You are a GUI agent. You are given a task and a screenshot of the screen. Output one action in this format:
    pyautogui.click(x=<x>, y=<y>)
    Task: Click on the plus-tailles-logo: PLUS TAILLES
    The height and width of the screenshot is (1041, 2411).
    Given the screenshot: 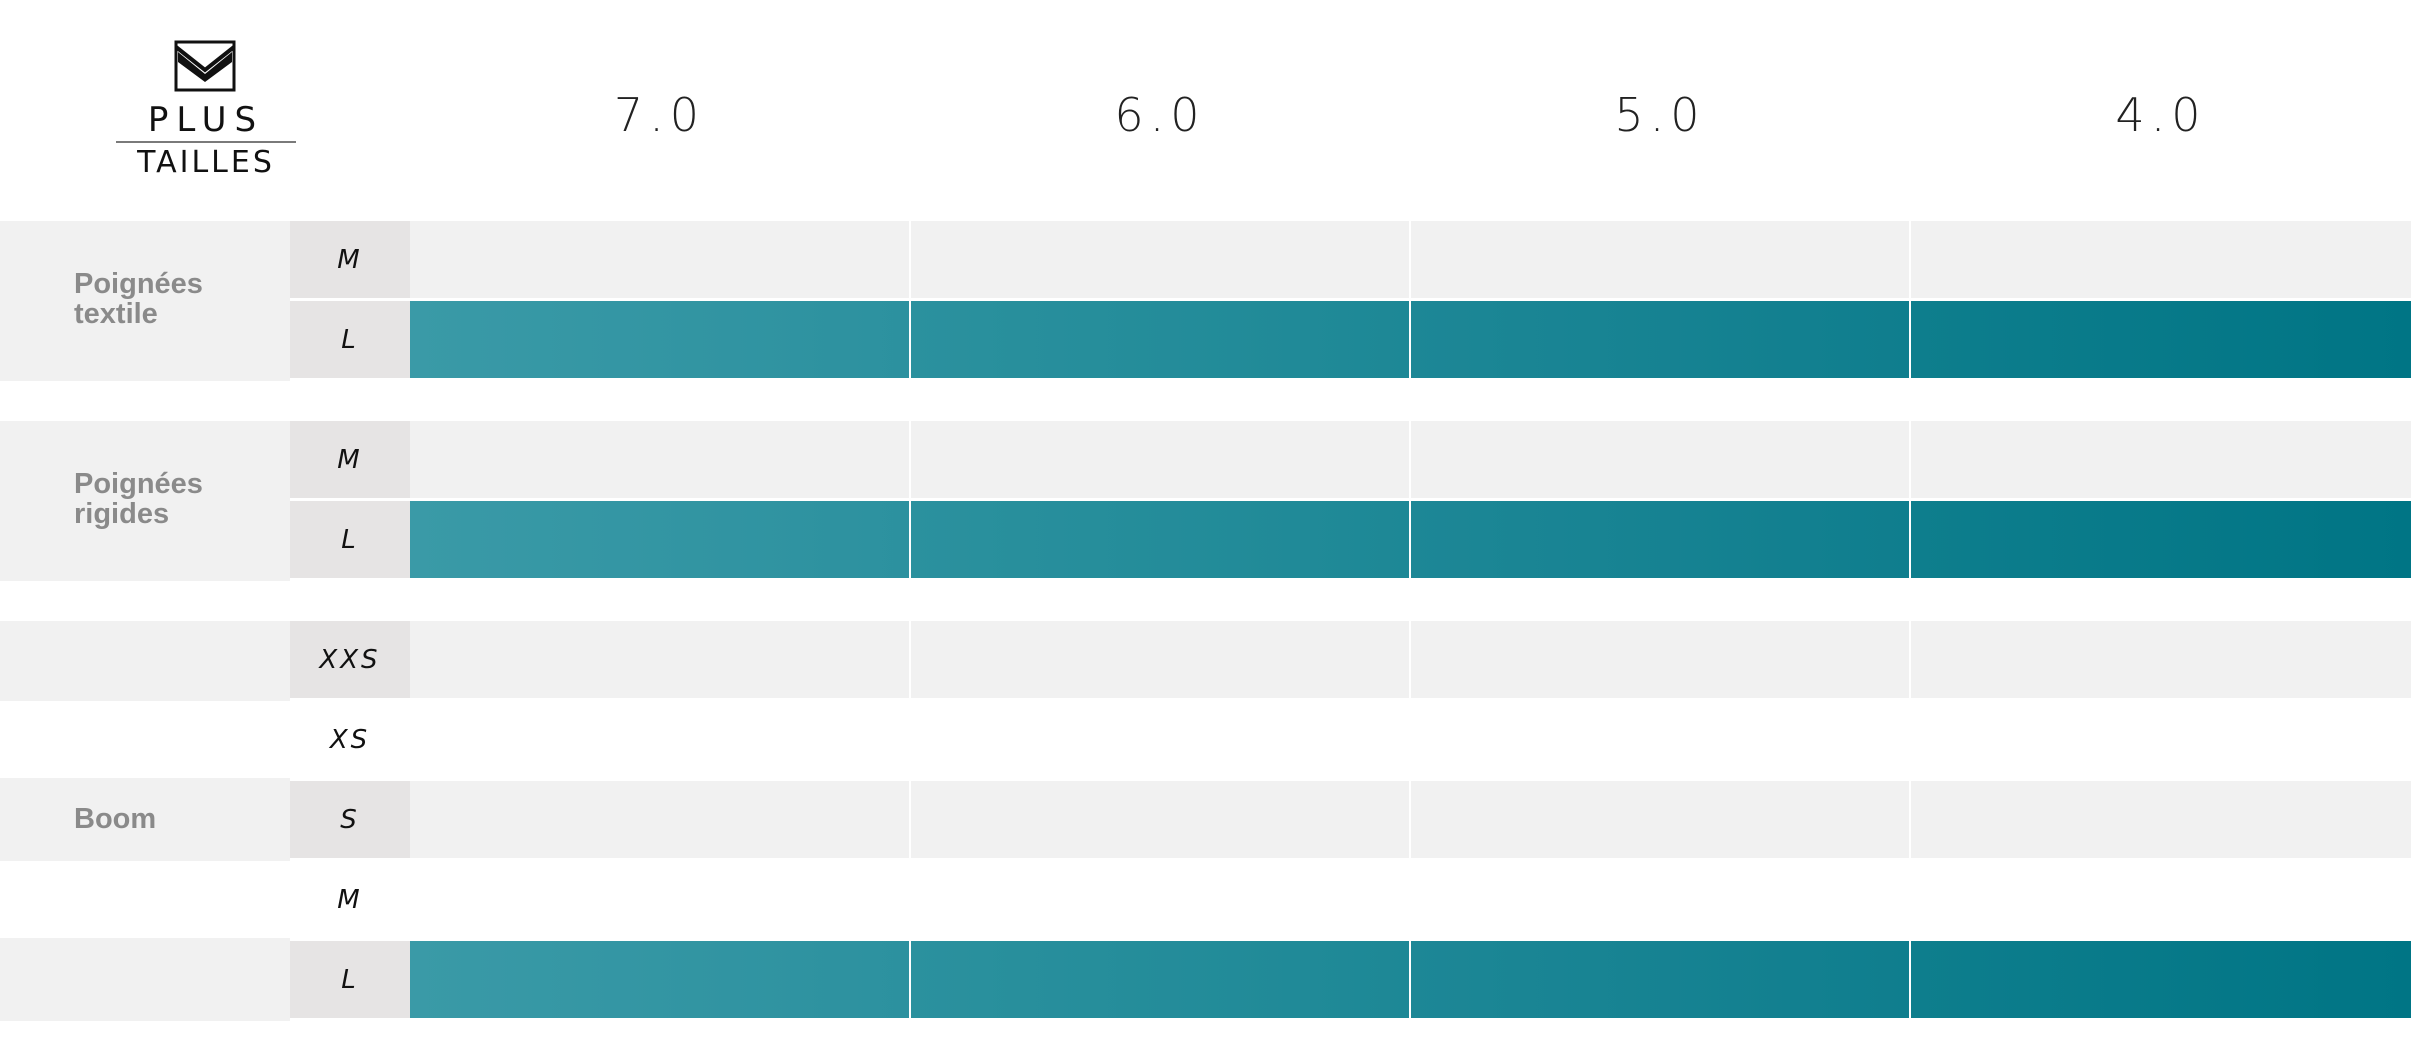 What is the action you would take?
    pyautogui.click(x=206, y=112)
    